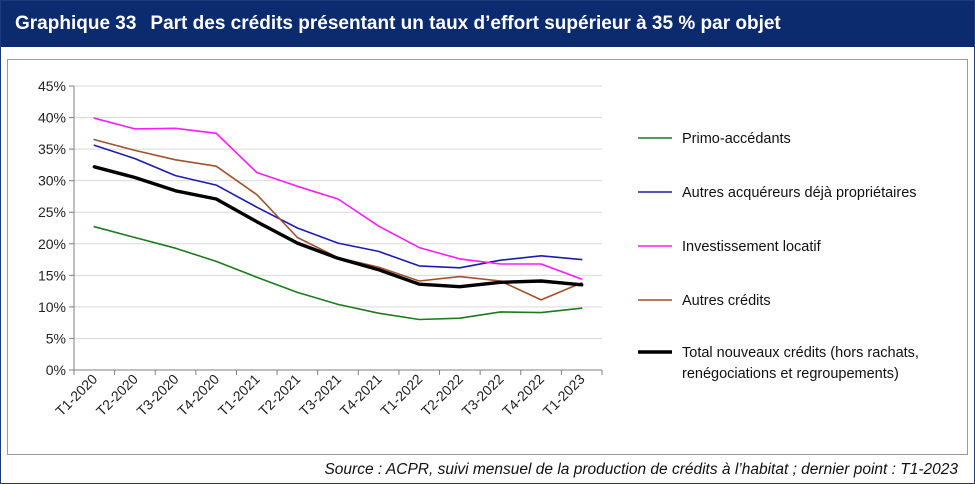 This screenshot has height=484, width=975. Describe the element at coordinates (564, 395) in the screenshot. I see `x-tick-label: T1-2023` at that location.